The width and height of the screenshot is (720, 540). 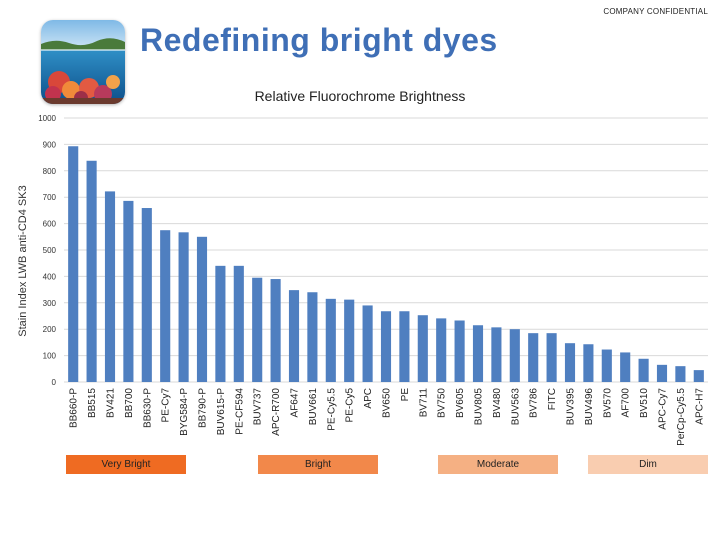 What do you see at coordinates (663, 409) in the screenshot?
I see `x-tick-label: APC-Cy7` at bounding box center [663, 409].